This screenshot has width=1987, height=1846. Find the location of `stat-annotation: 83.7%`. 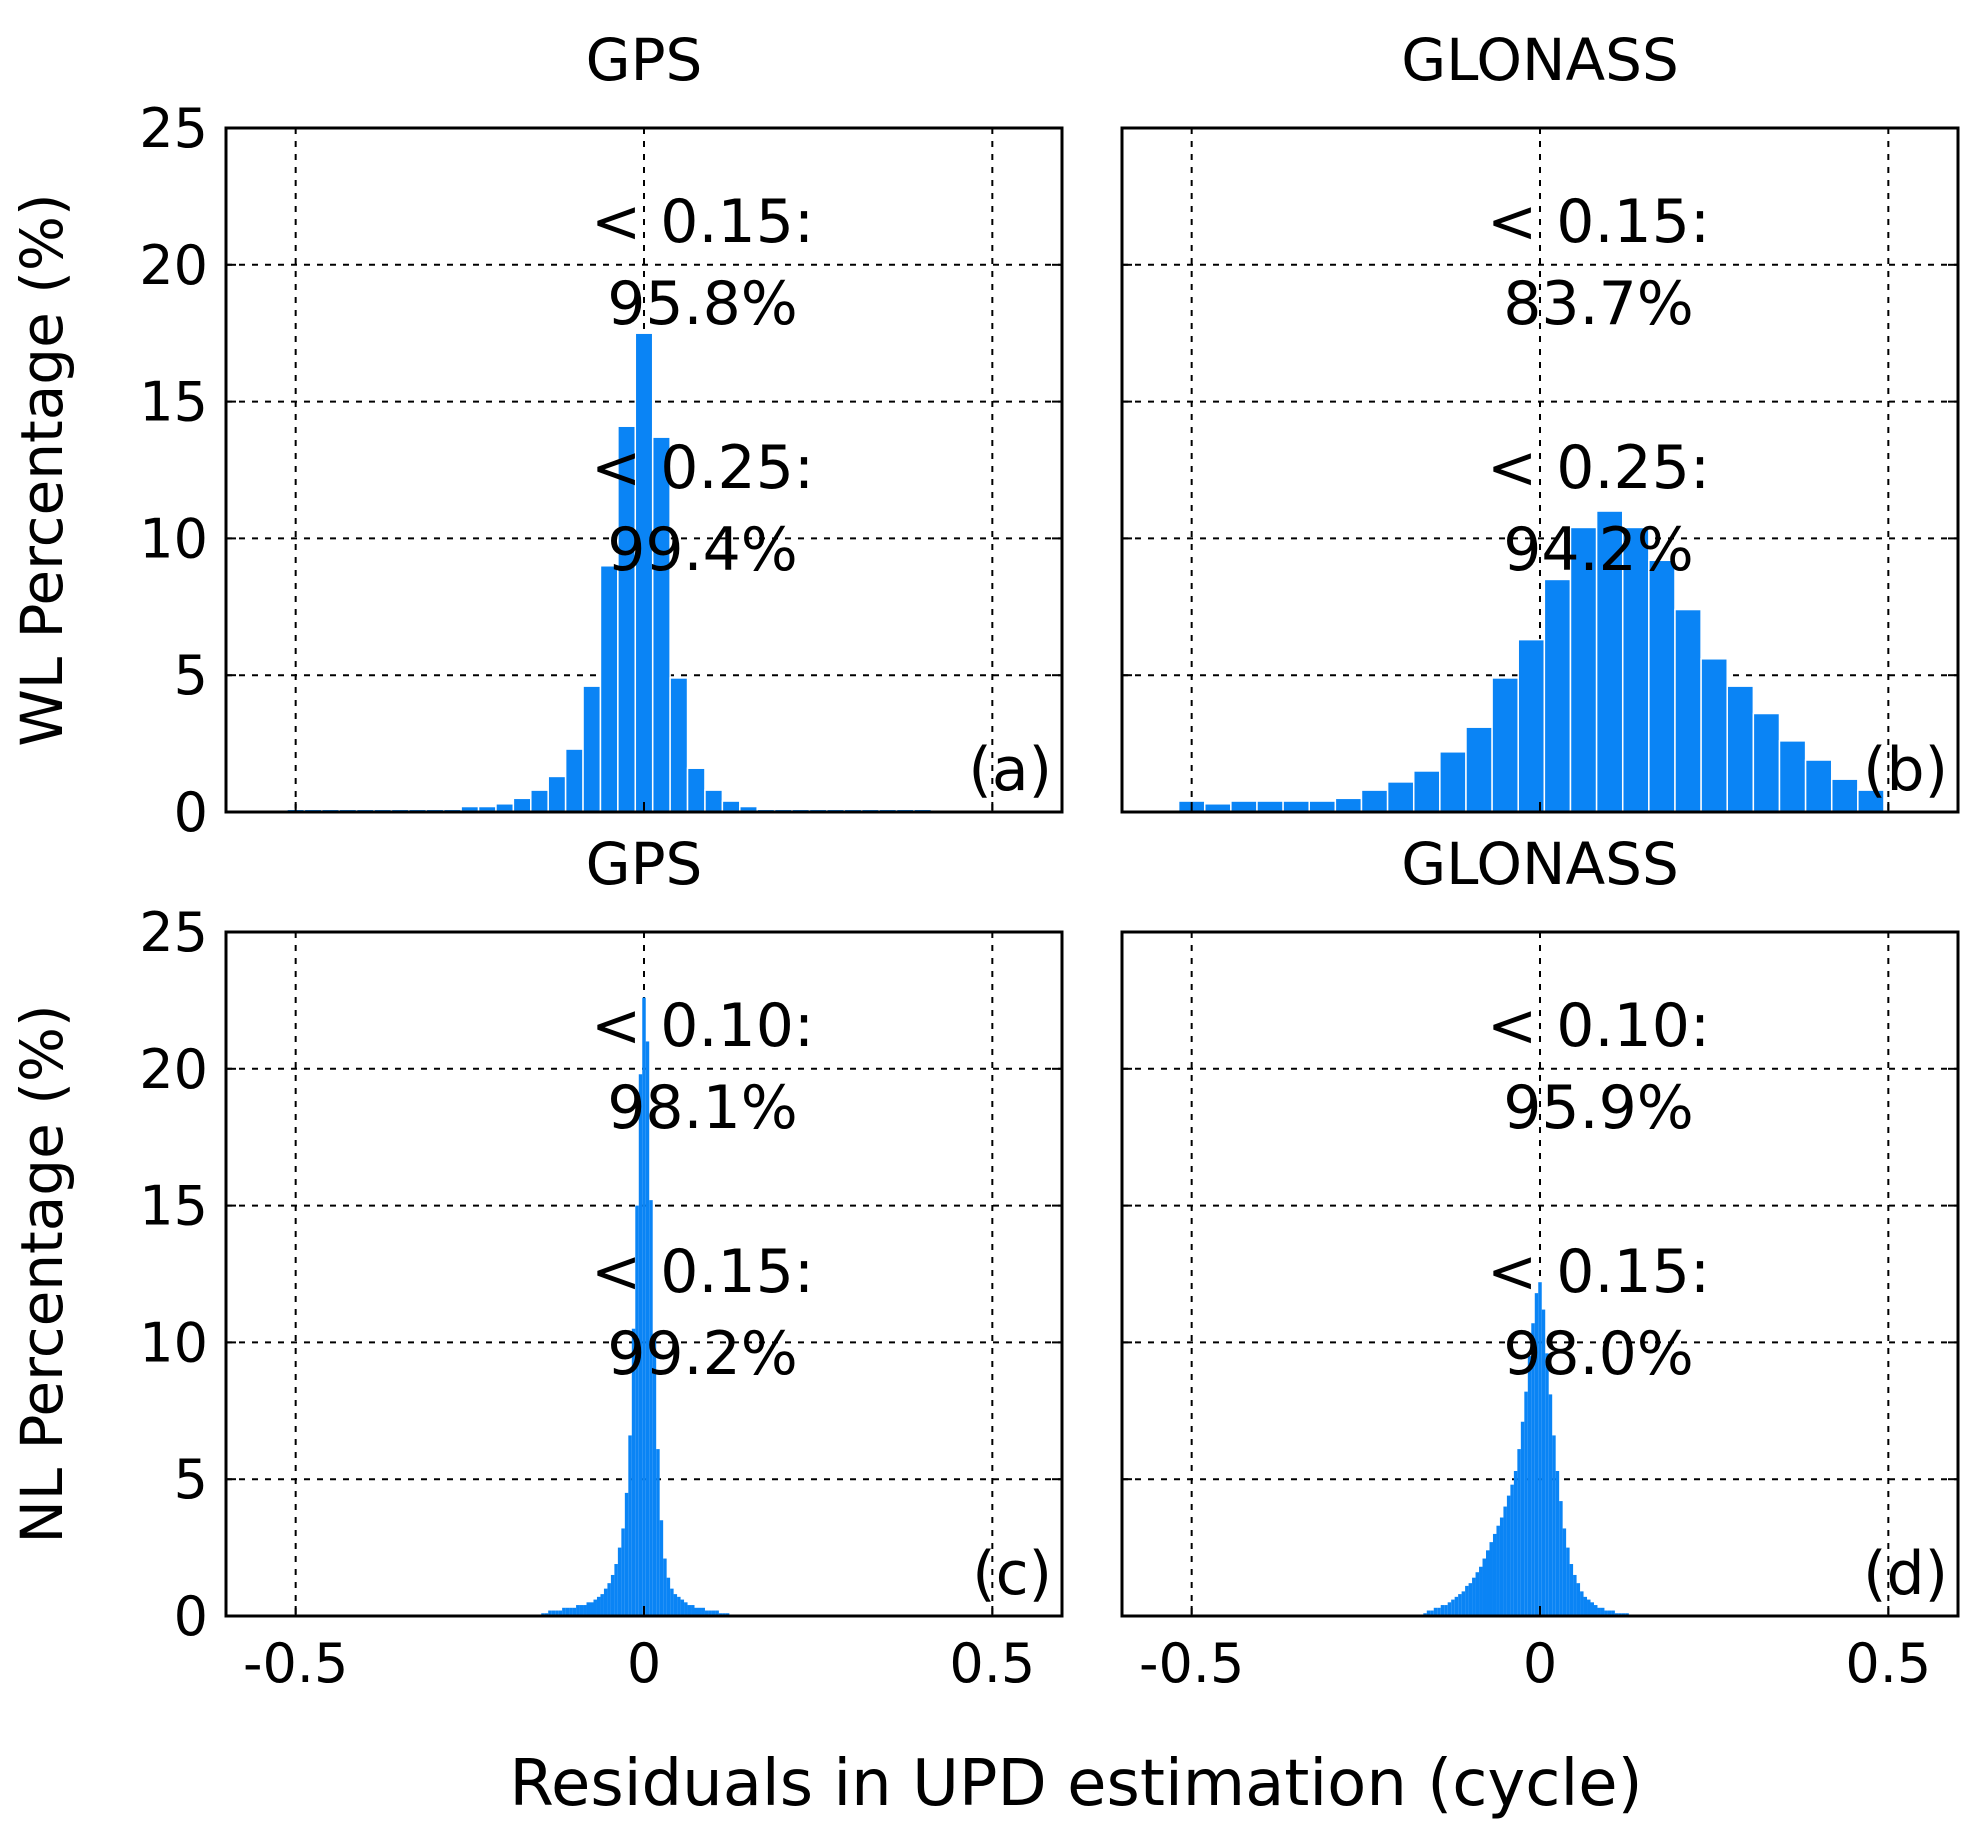

stat-annotation: 83.7% is located at coordinates (1598, 304).